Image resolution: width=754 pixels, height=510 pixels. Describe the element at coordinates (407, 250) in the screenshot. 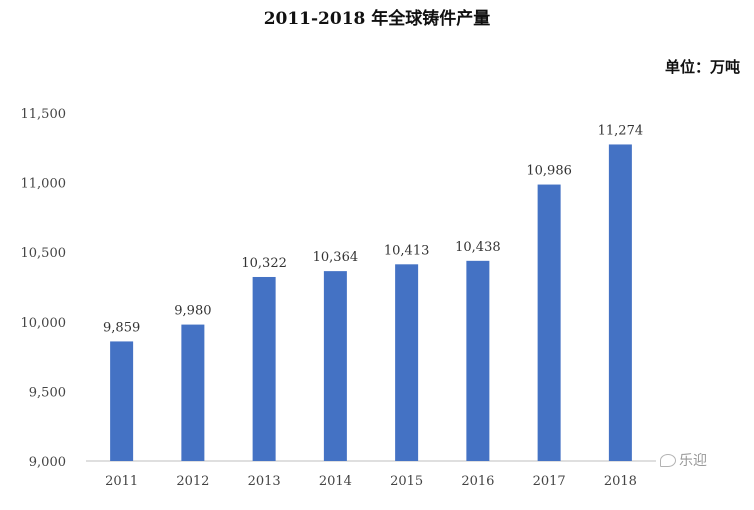

I see `data-label-2015: 10,413` at that location.